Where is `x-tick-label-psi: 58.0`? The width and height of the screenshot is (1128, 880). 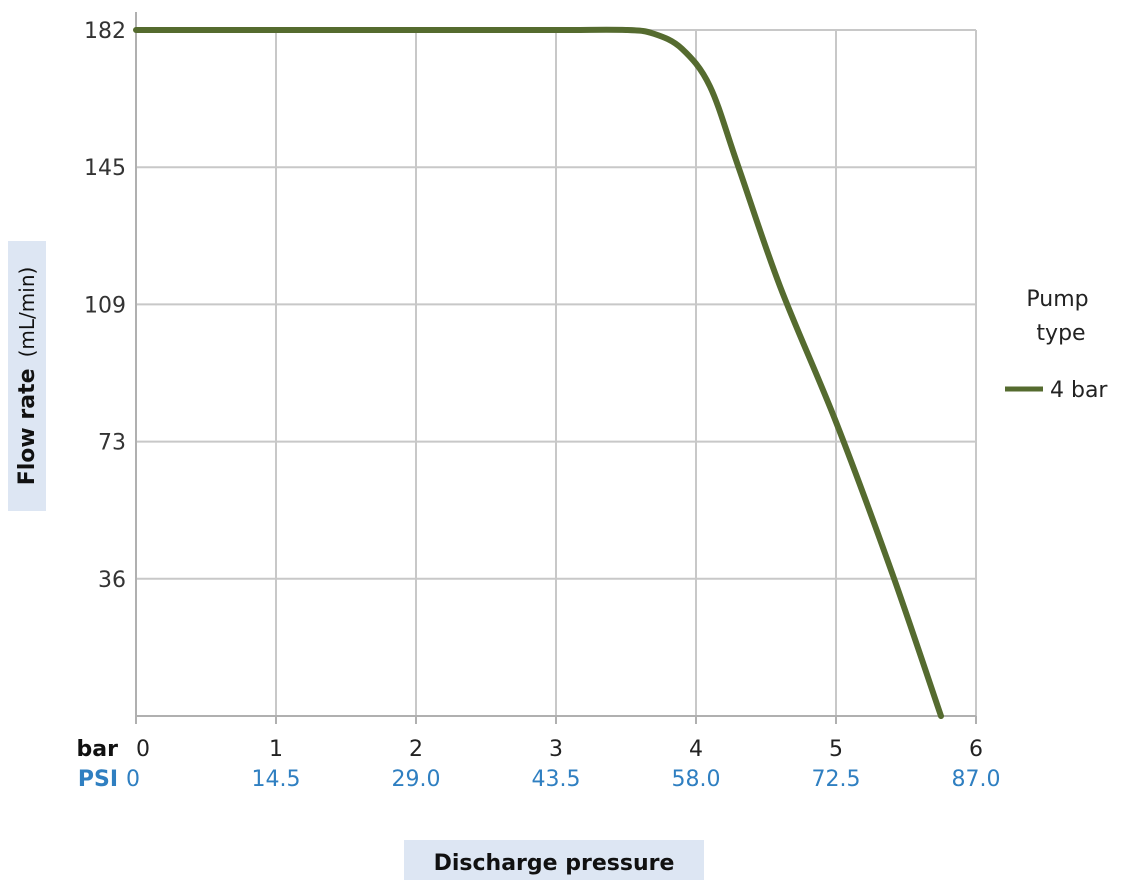
x-tick-label-psi: 58.0 is located at coordinates (696, 779).